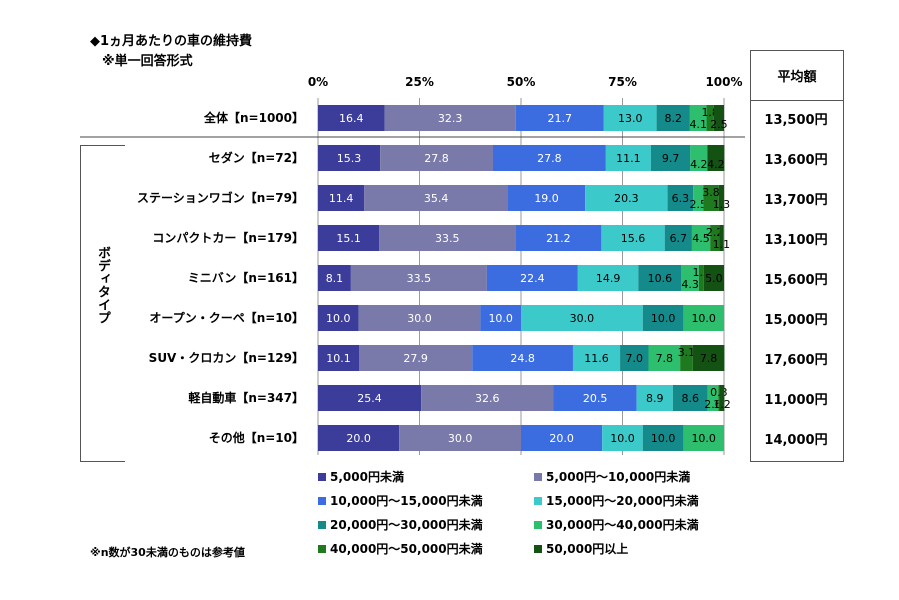 This screenshot has height=600, width=899. I want to click on segment-value-label: 8.9, so click(655, 398).